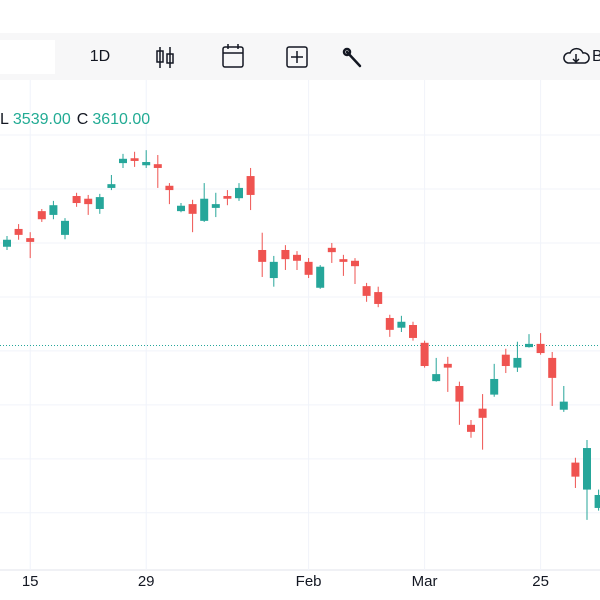  Describe the element at coordinates (576, 55) in the screenshot. I see `cloud-icon` at that location.